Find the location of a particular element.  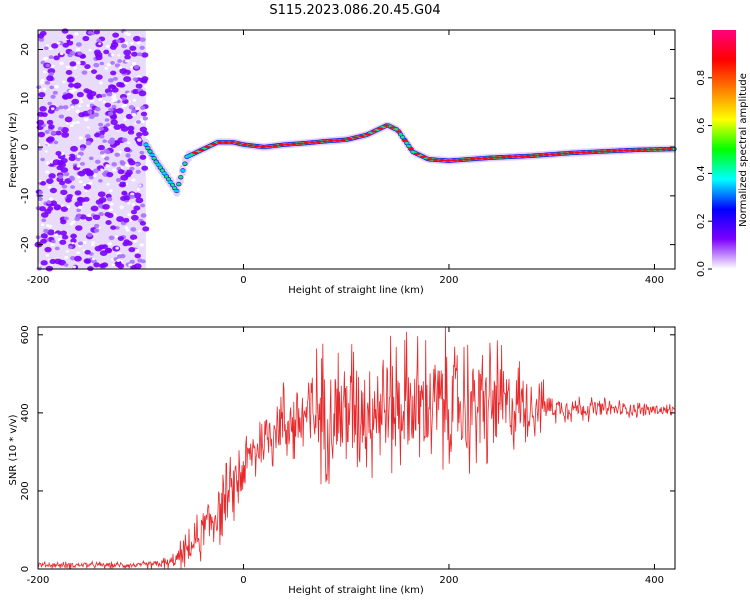

x-tick-label: 0 is located at coordinates (243, 280).